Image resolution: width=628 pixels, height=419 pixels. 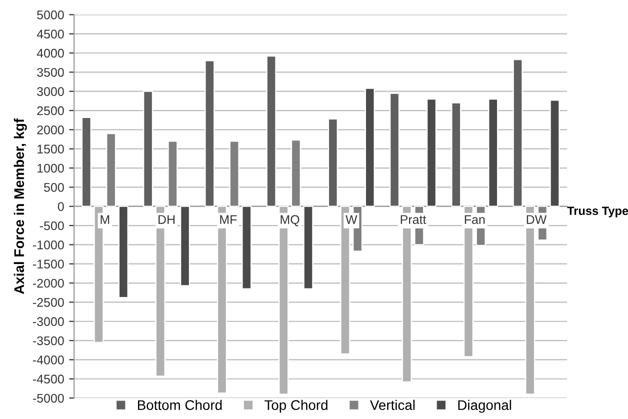 What do you see at coordinates (50, 15) in the screenshot?
I see `y-tick-label: 5000` at bounding box center [50, 15].